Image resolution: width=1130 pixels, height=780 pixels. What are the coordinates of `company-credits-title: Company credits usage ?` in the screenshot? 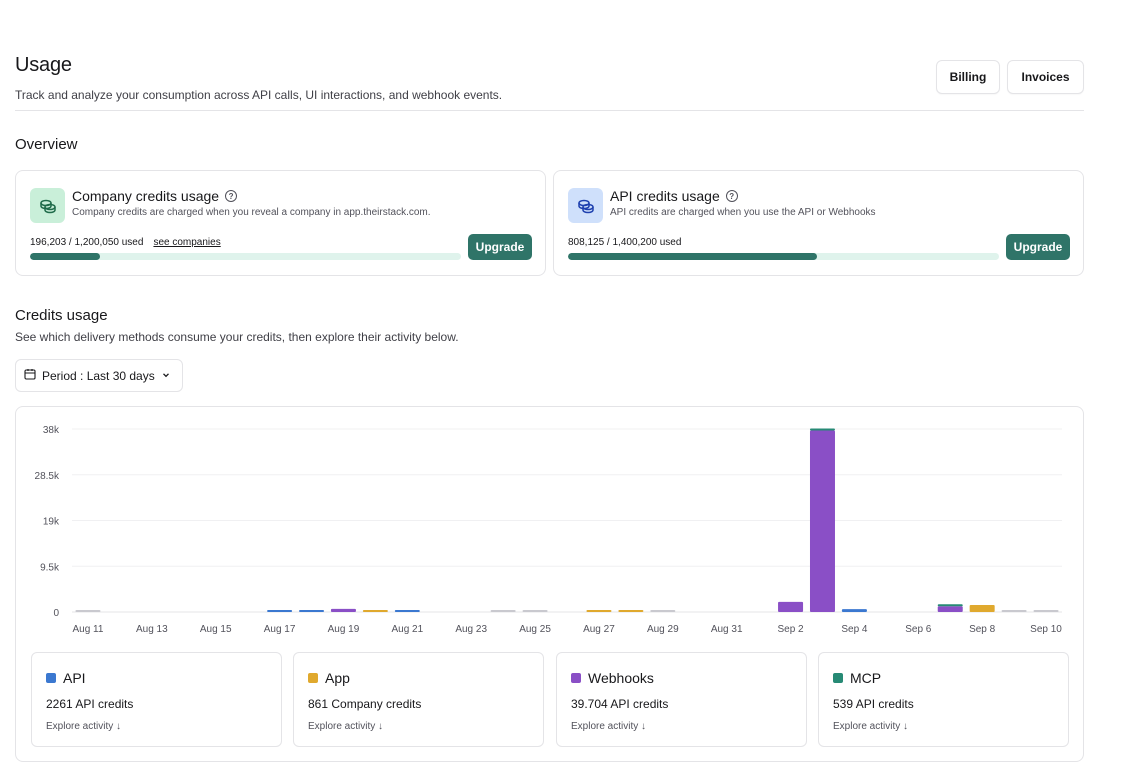 It's located at (155, 196).